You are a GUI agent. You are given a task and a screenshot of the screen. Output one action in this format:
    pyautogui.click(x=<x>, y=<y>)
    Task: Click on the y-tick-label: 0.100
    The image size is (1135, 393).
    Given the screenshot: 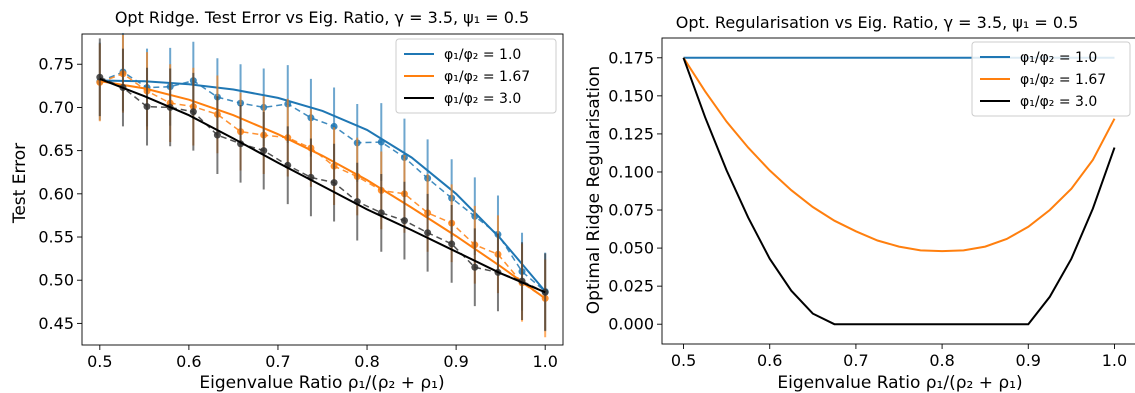 What is the action you would take?
    pyautogui.click(x=631, y=171)
    